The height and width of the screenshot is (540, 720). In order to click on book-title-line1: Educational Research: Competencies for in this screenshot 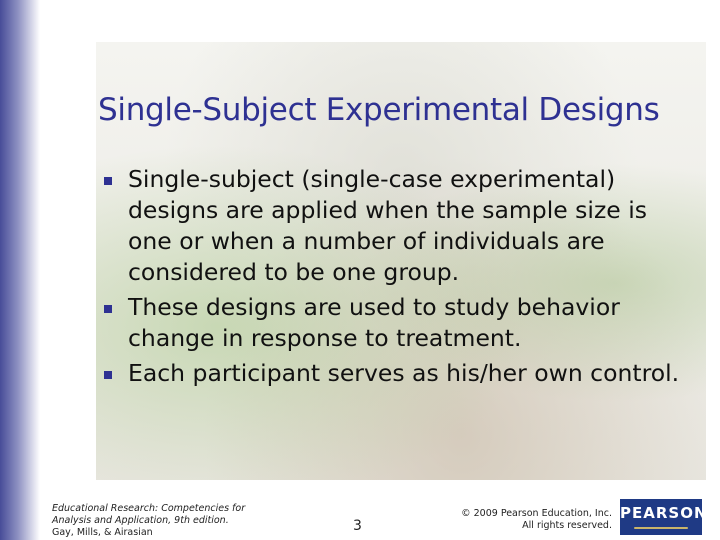, I will do `click(149, 508)`.